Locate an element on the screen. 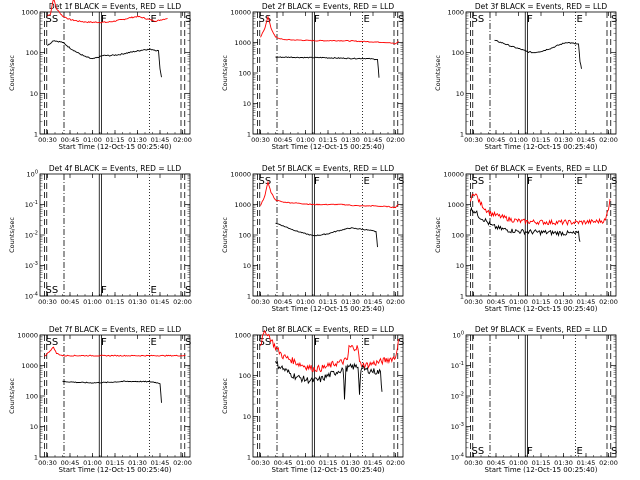  y-tick-exponent: -3 is located at coordinates (35, 264).